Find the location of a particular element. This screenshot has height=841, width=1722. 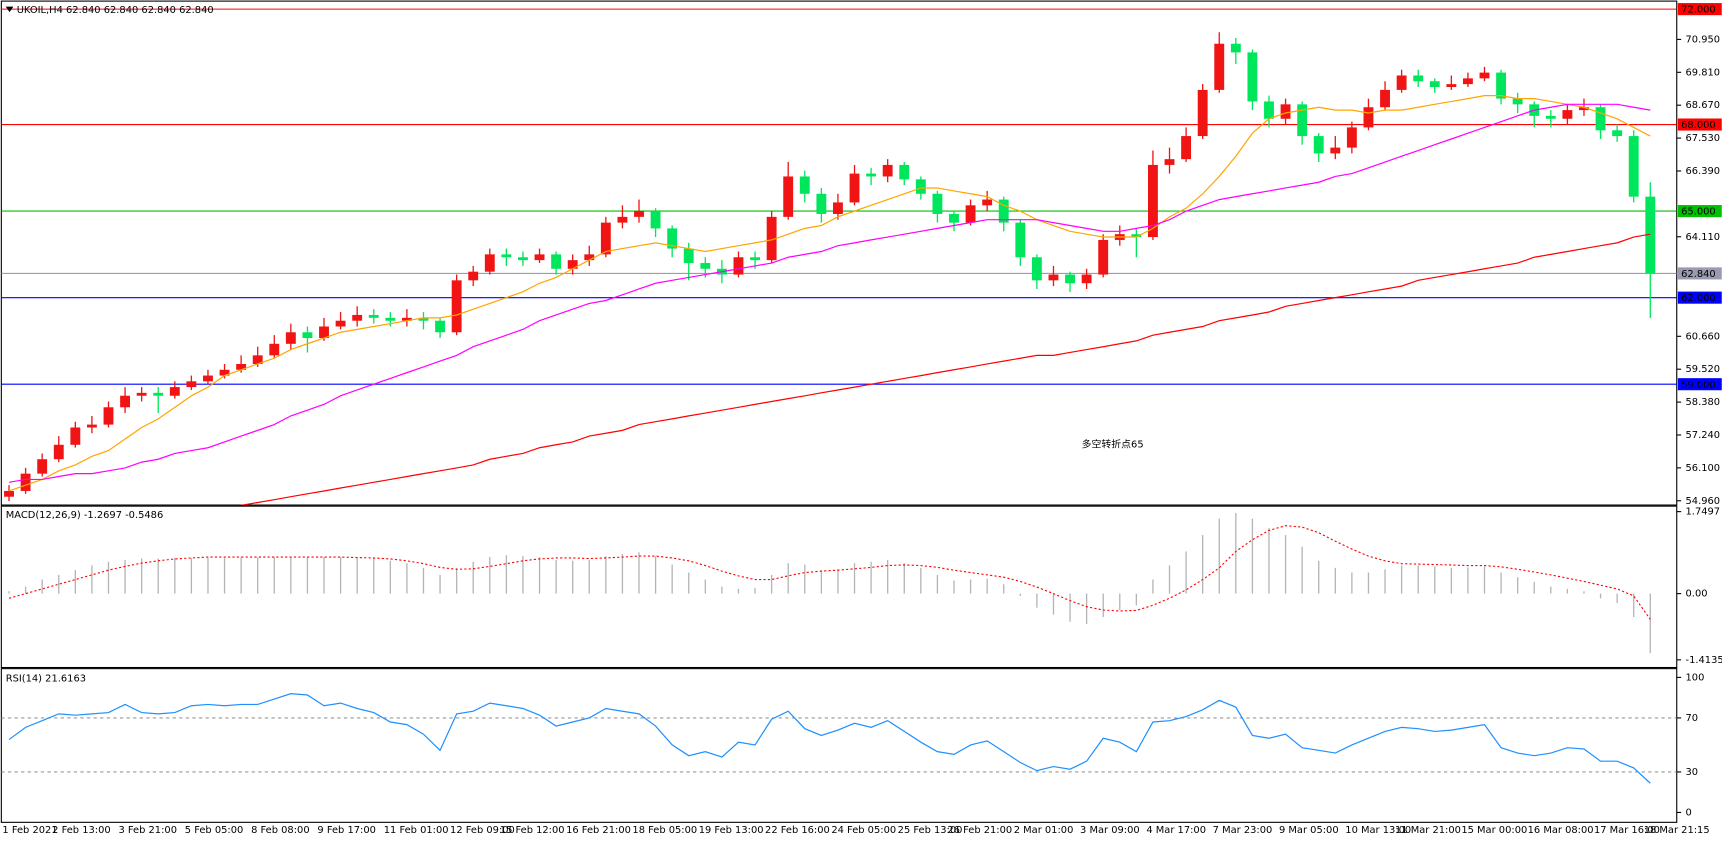

annotation: 多空转折点65 is located at coordinates (1113, 444).